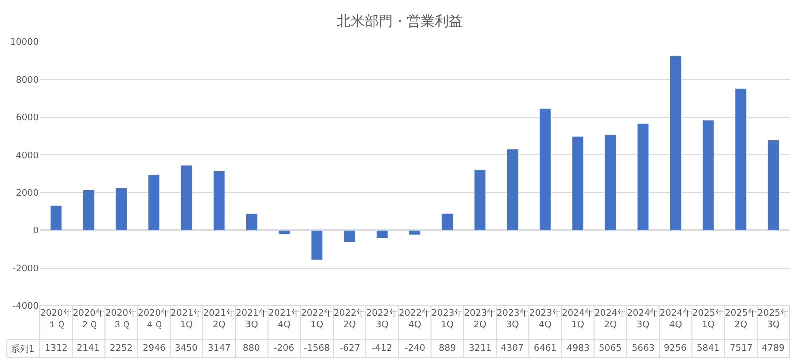 This screenshot has height=361, width=800. What do you see at coordinates (676, 319) in the screenshot?
I see `x-tick-label: 2024年4Q` at bounding box center [676, 319].